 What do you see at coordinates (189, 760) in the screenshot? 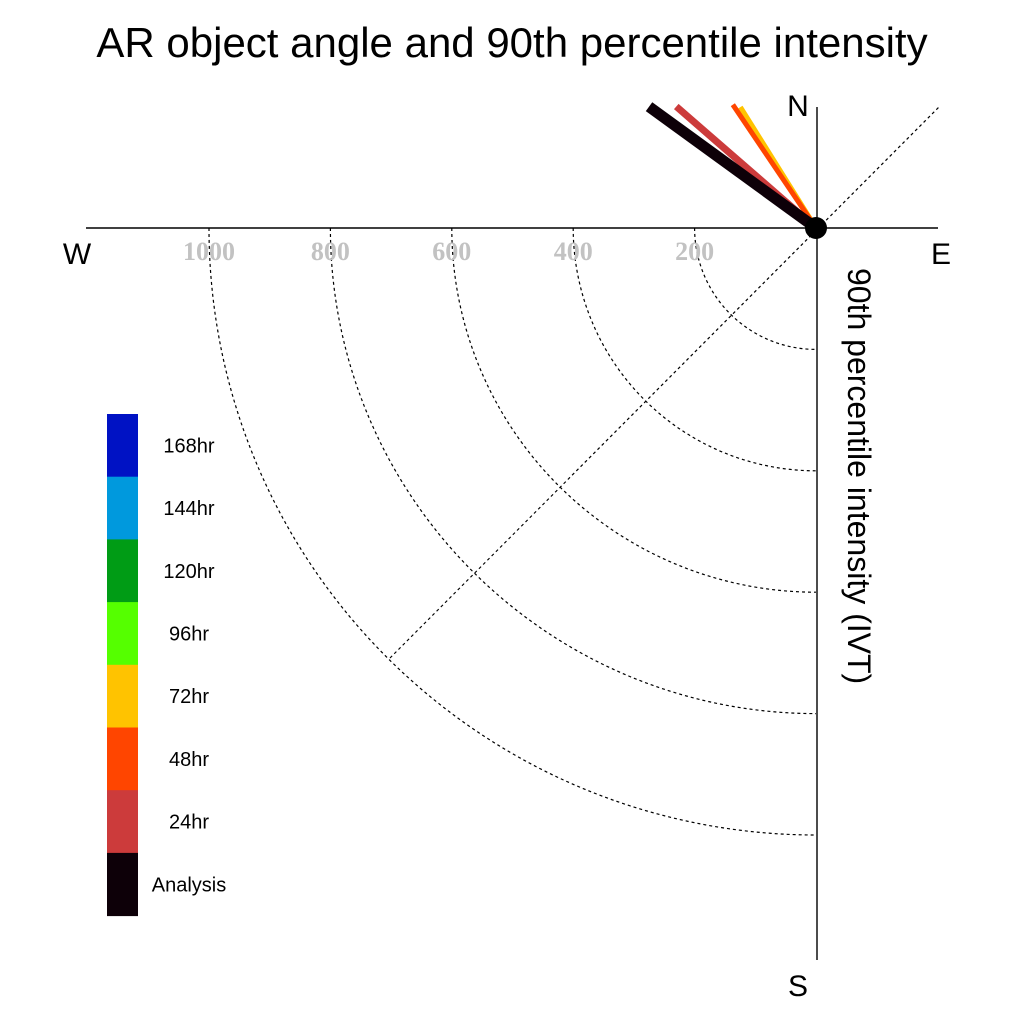
I see `legend-label: 48hr` at bounding box center [189, 760].